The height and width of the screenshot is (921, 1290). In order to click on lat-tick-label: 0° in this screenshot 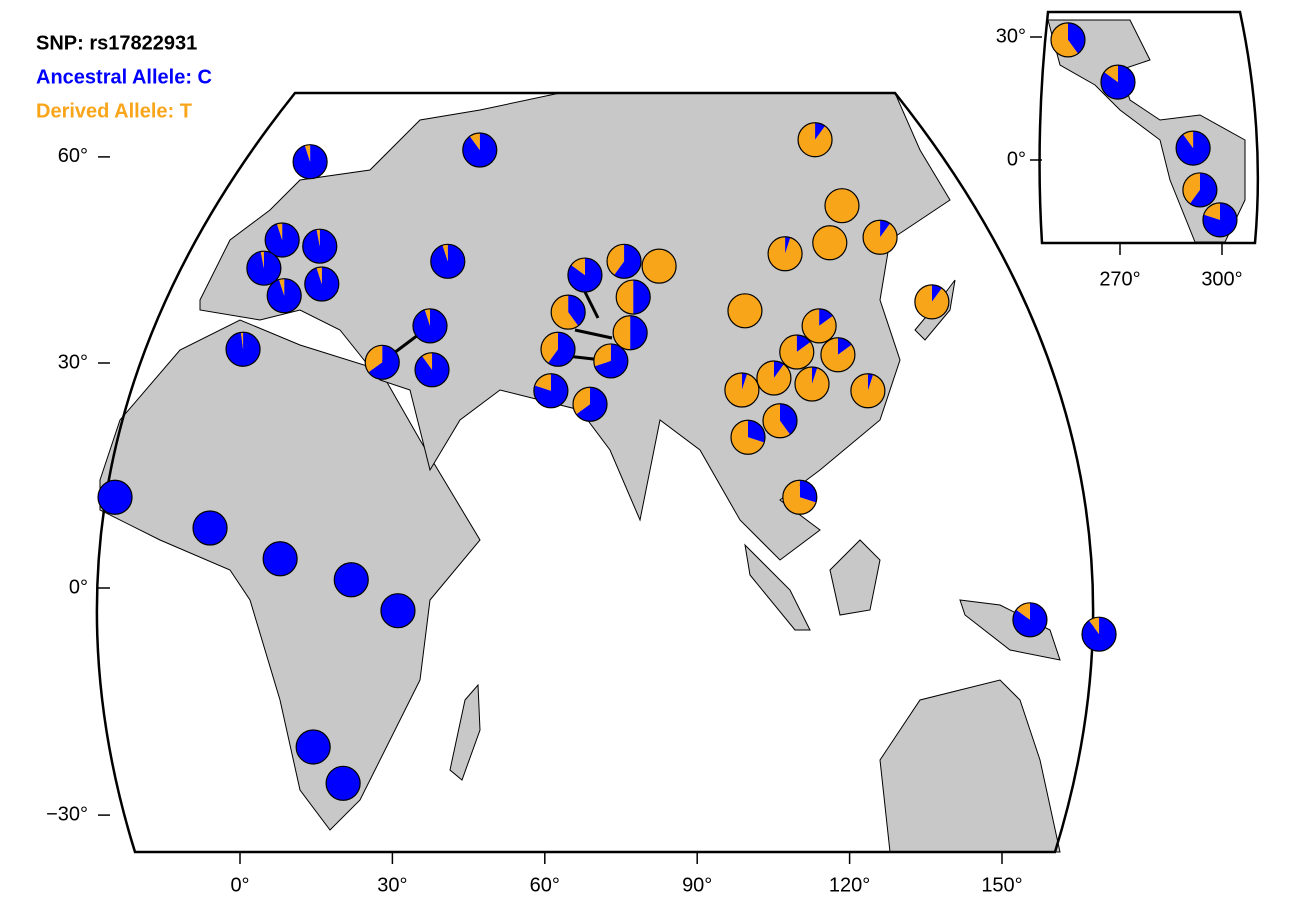, I will do `click(78, 587)`.